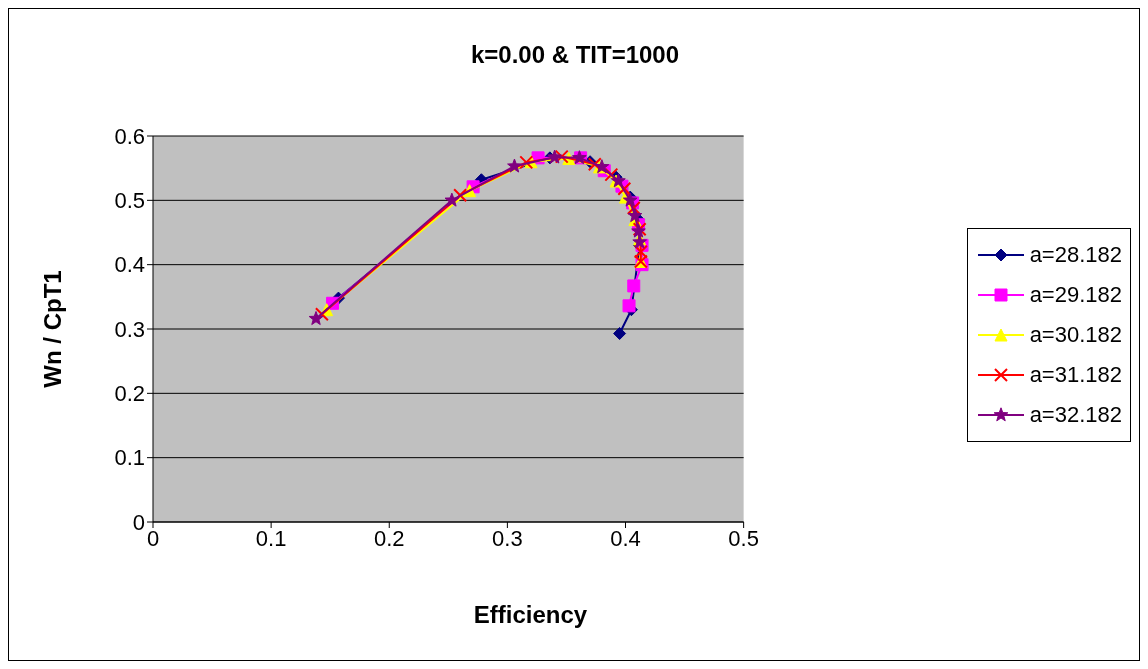 Image resolution: width=1148 pixels, height=669 pixels. What do you see at coordinates (129, 329) in the screenshot?
I see `y-tick-label: 0.3` at bounding box center [129, 329].